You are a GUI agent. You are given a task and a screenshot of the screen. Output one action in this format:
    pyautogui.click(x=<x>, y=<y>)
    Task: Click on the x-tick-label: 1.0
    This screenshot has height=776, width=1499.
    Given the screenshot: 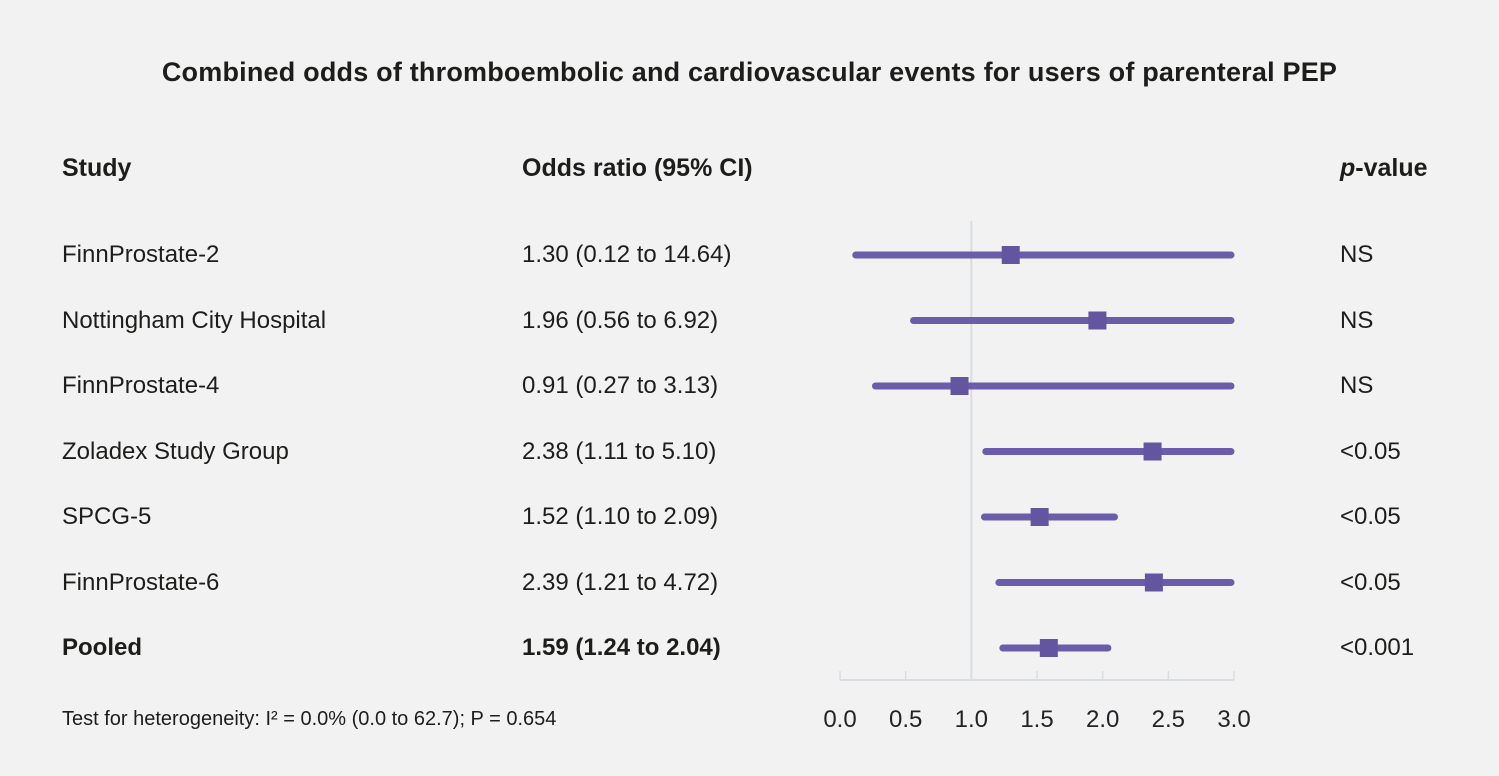 What is the action you would take?
    pyautogui.click(x=971, y=719)
    